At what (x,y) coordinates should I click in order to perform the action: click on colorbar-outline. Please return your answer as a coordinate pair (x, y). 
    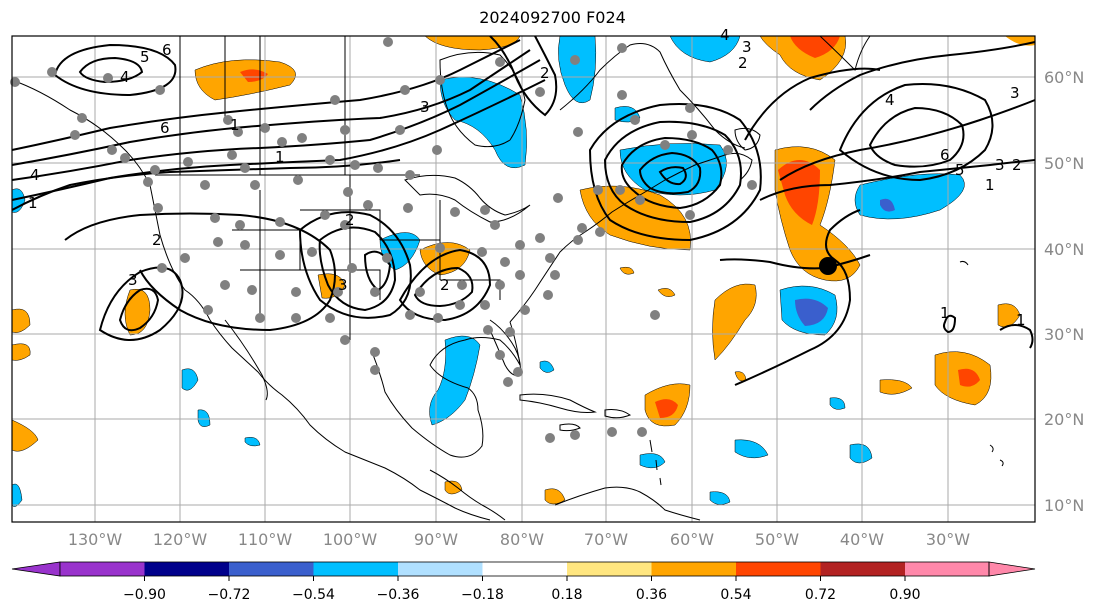
    Looking at the image, I should click on (524, 569).